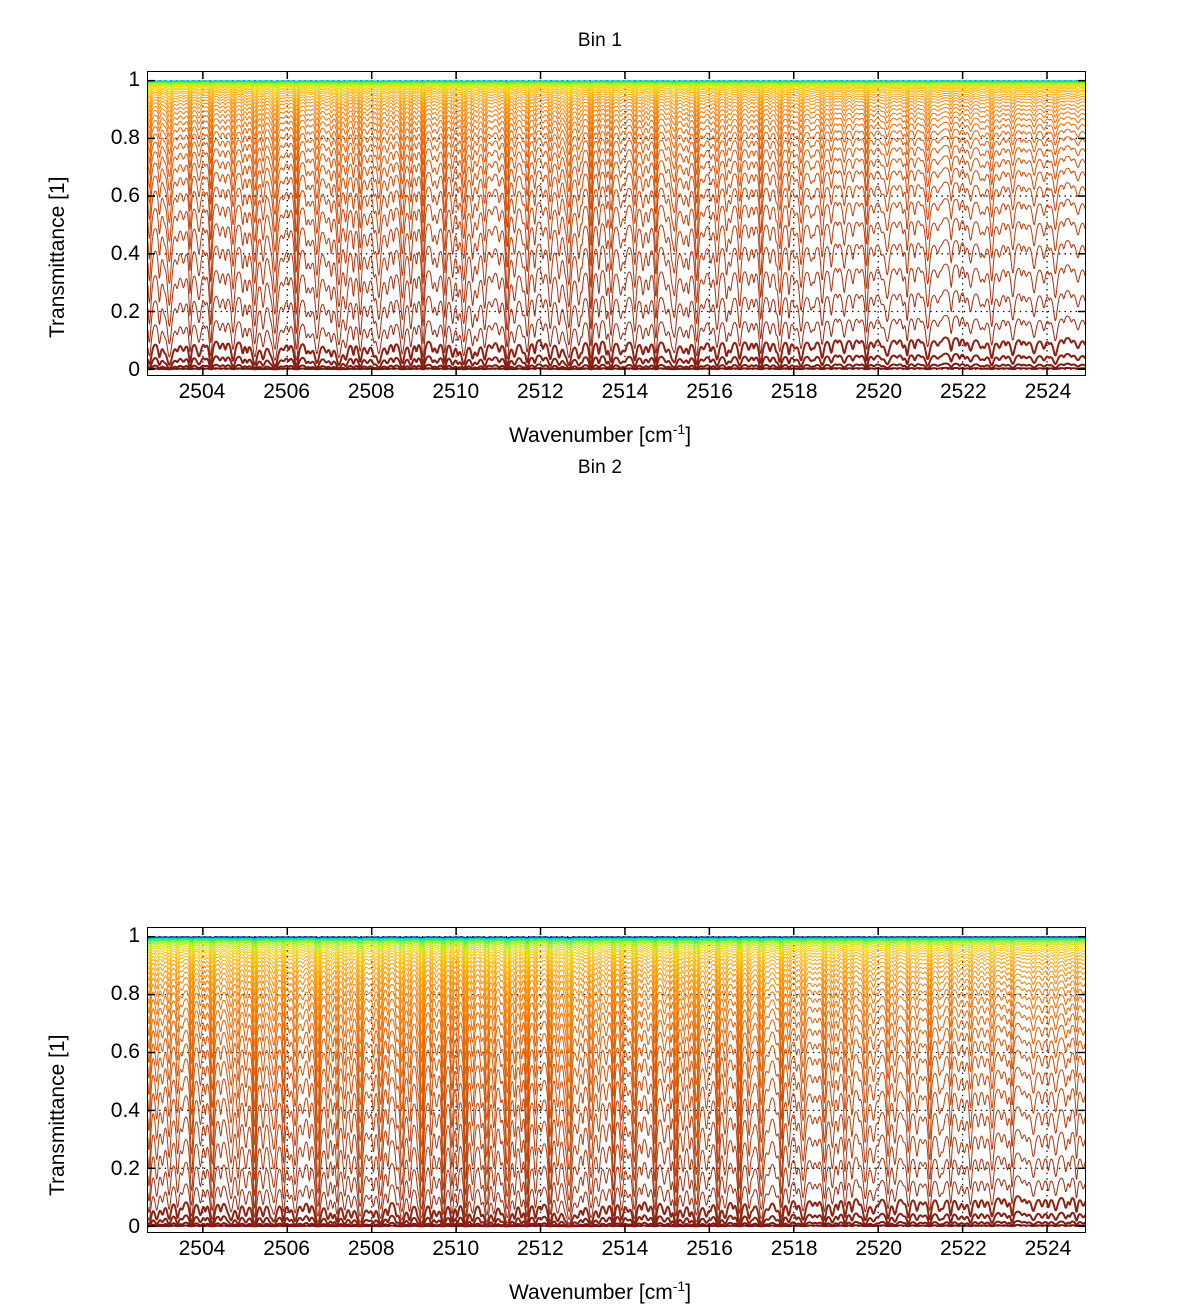  Describe the element at coordinates (600, 41) in the screenshot. I see `panel-1-title: Bin 1` at that location.